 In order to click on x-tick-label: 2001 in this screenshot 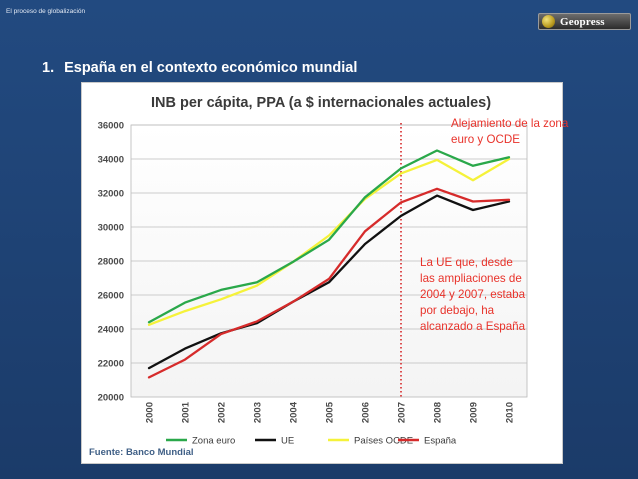, I will do `click(186, 412)`.